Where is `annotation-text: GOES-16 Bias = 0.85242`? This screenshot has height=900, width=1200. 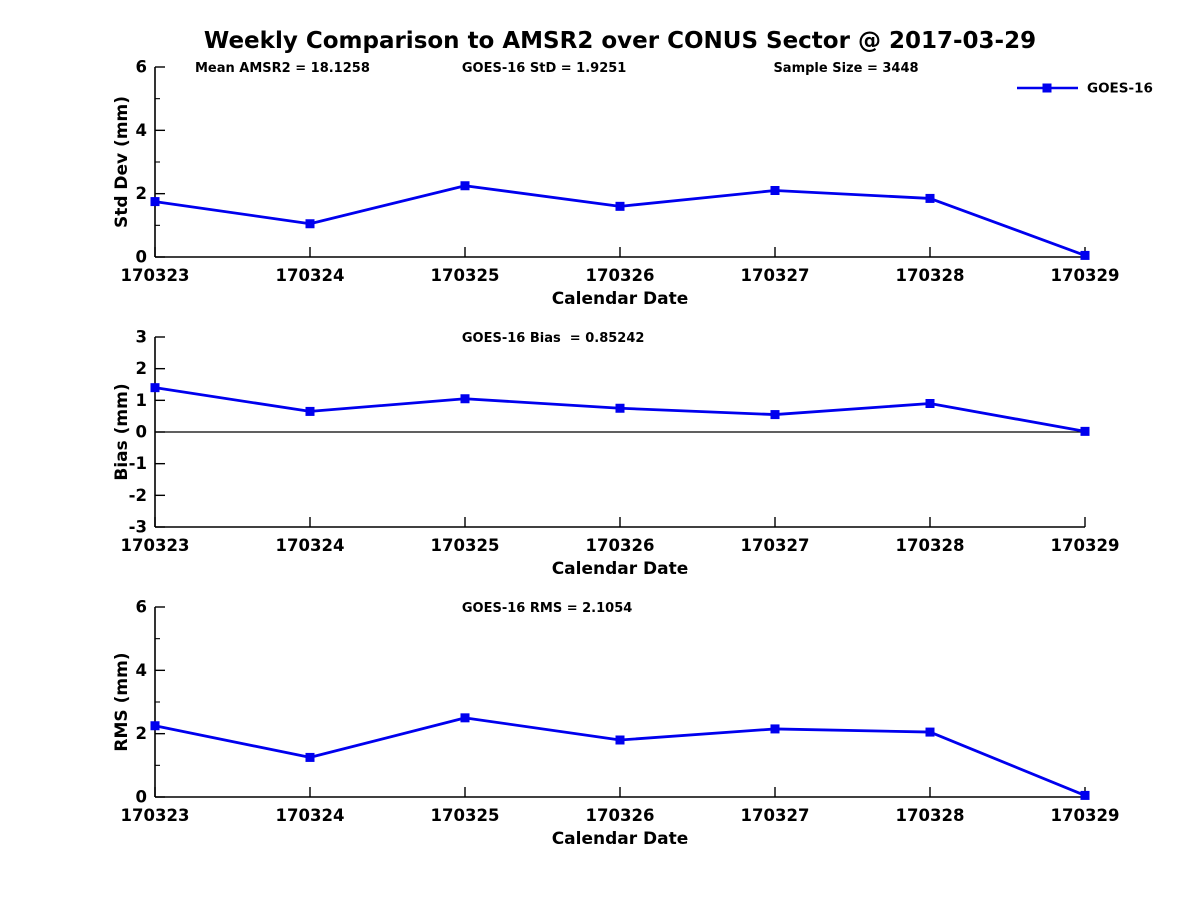
annotation-text: GOES-16 Bias = 0.85242 is located at coordinates (553, 338).